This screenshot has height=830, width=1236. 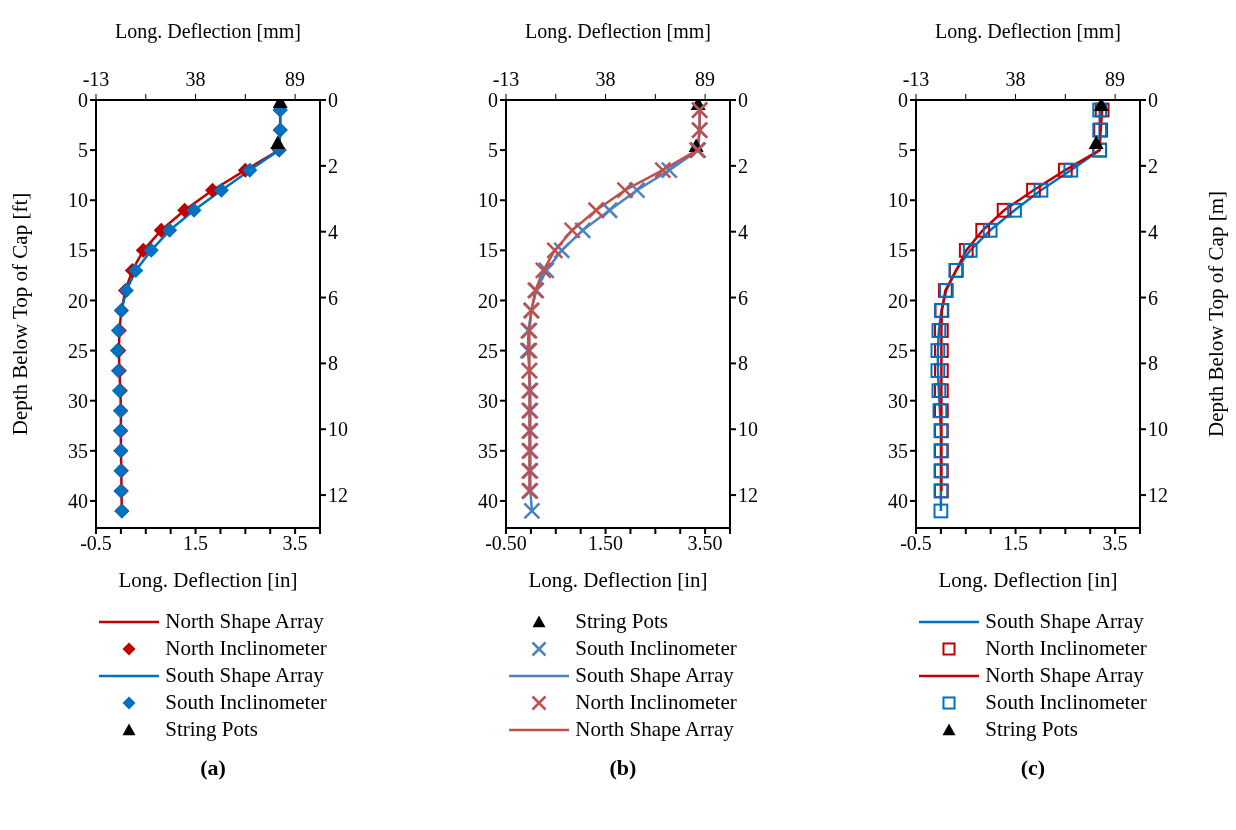 What do you see at coordinates (213, 768) in the screenshot?
I see `text: (a)` at bounding box center [213, 768].